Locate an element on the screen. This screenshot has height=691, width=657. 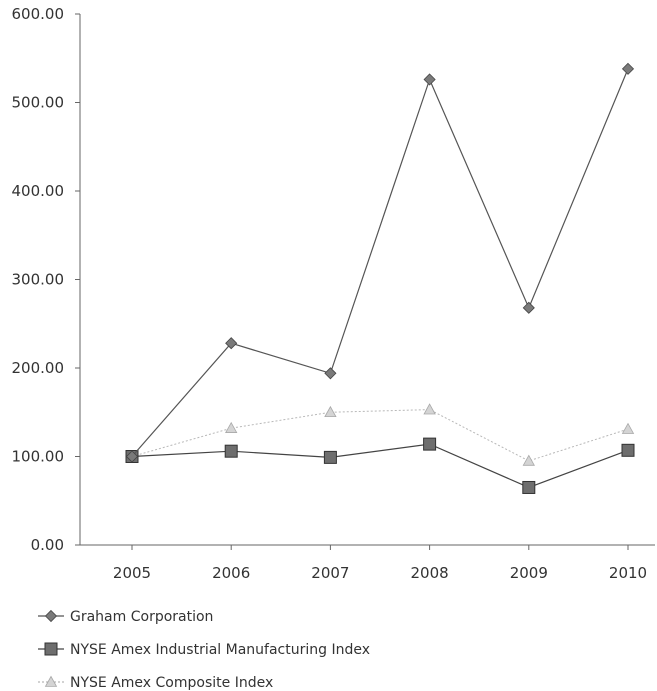
x-tick-label: 2005 is located at coordinates (132, 573).